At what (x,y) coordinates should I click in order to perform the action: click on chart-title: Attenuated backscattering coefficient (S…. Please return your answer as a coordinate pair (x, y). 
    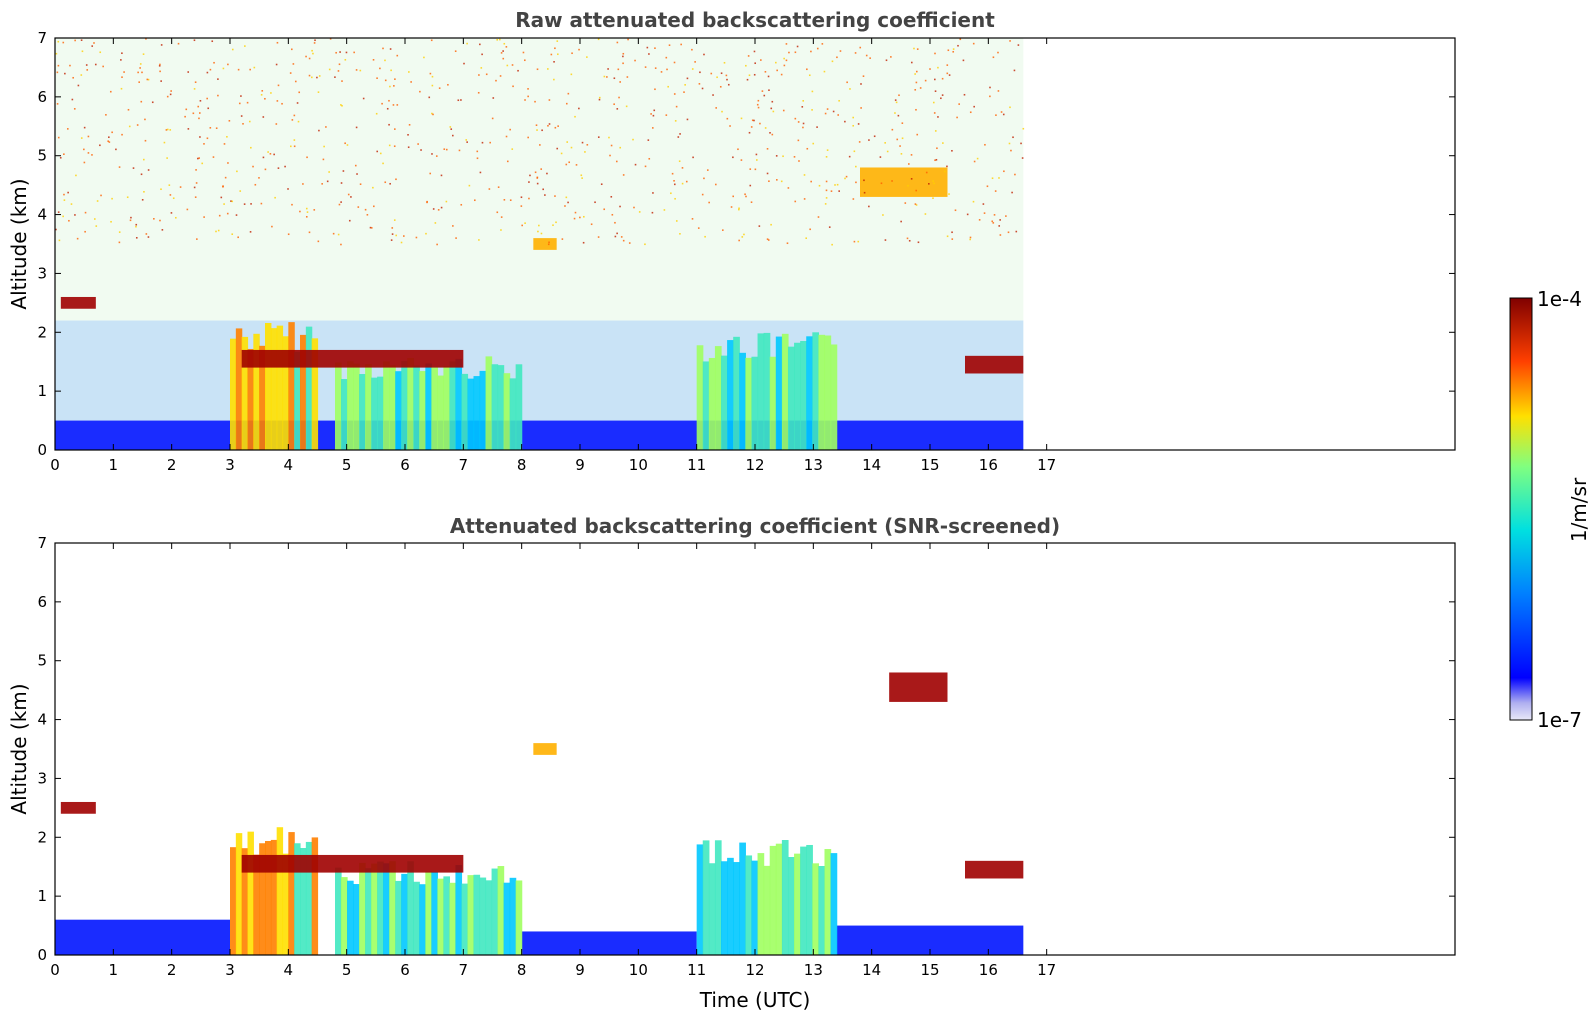
    Looking at the image, I should click on (755, 526).